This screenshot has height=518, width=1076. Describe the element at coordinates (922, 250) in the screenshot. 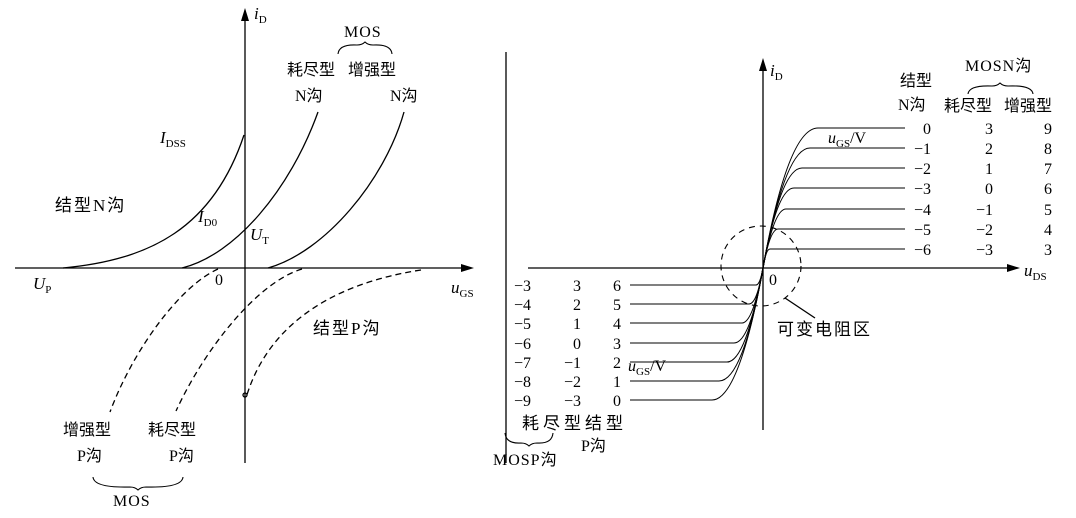

I see `n-table-cell: −6` at that location.